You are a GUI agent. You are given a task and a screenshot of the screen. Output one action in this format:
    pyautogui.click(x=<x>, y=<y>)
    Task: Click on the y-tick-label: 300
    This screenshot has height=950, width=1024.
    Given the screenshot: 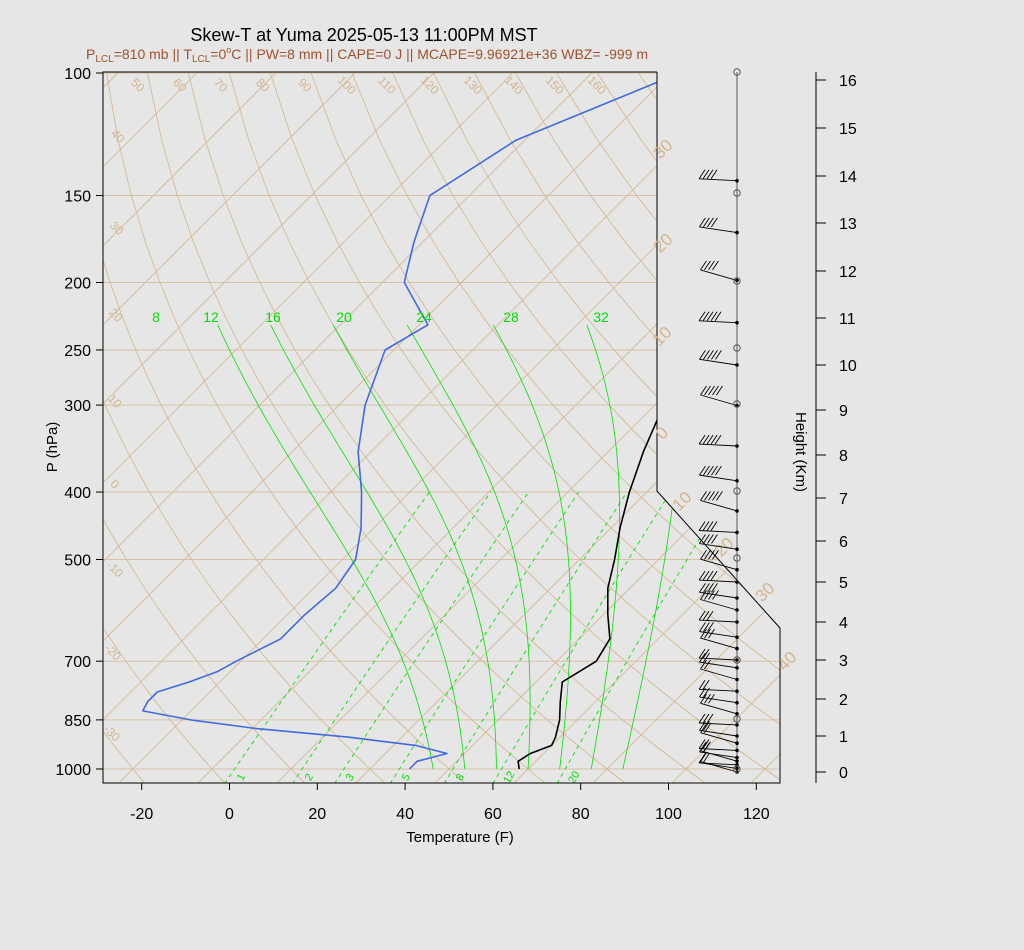 What is the action you would take?
    pyautogui.click(x=77, y=406)
    